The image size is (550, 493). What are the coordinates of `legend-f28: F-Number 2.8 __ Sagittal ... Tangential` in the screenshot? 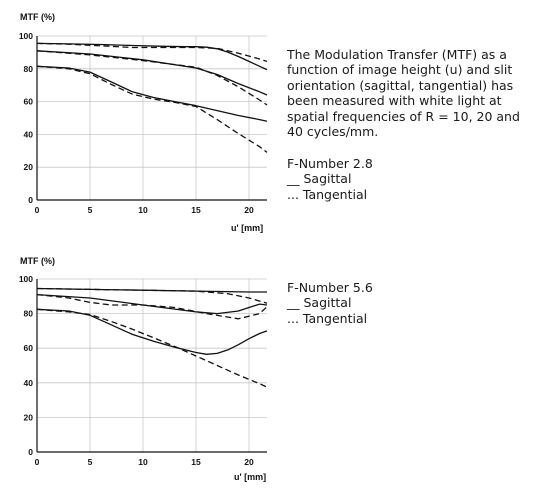 It's located at (330, 179).